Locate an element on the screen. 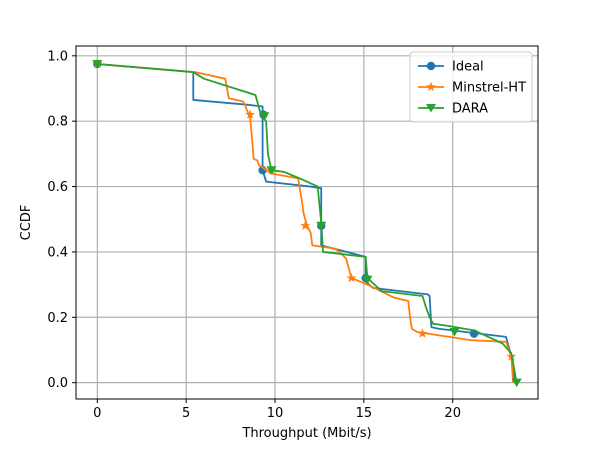 The width and height of the screenshot is (598, 449). legend: Ideal Minstrel-HT DARA is located at coordinates (471, 87).